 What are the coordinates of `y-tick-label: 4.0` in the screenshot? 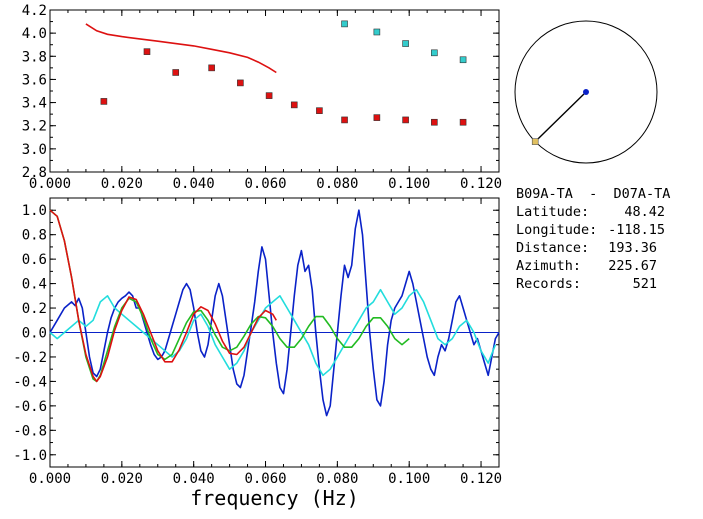 It's located at (34, 34).